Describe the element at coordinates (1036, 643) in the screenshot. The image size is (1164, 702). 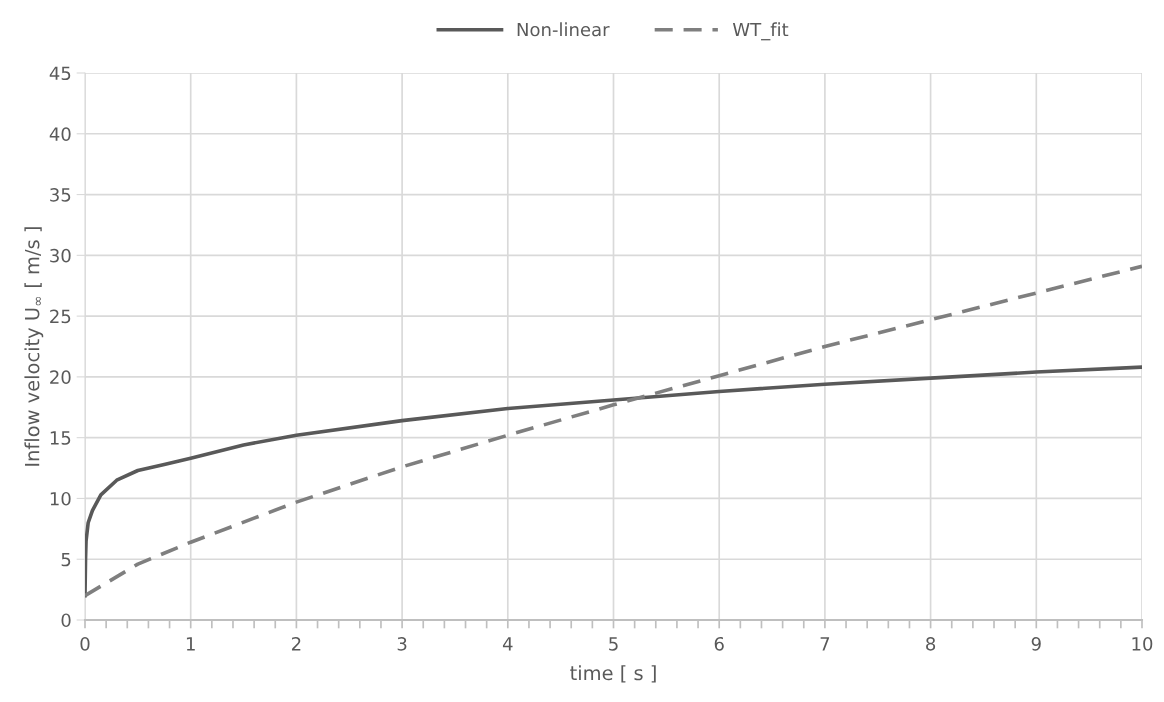
I see `x-tick-label: 9` at that location.